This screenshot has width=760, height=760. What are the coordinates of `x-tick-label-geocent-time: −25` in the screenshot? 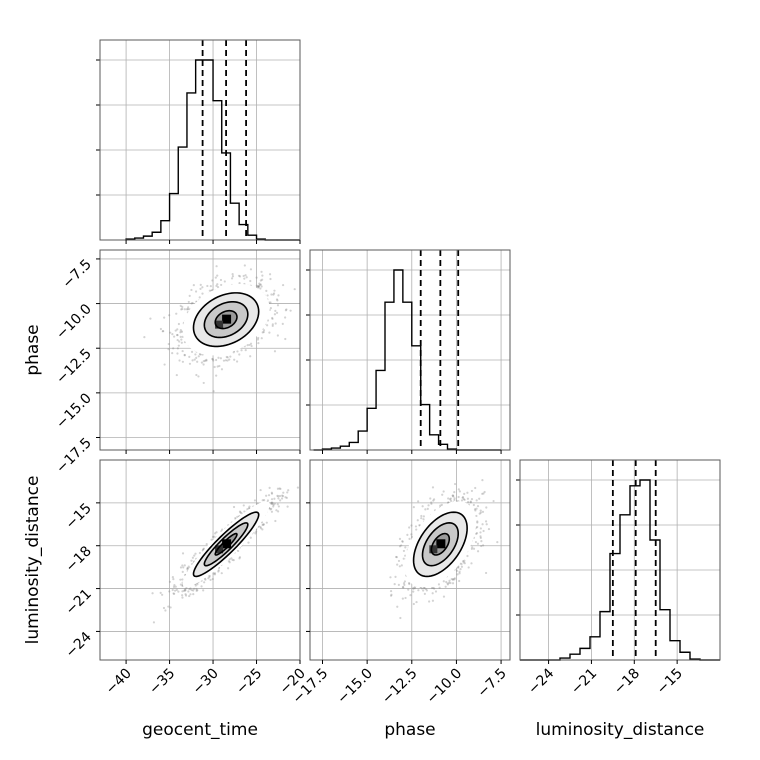 It's located at (249, 682).